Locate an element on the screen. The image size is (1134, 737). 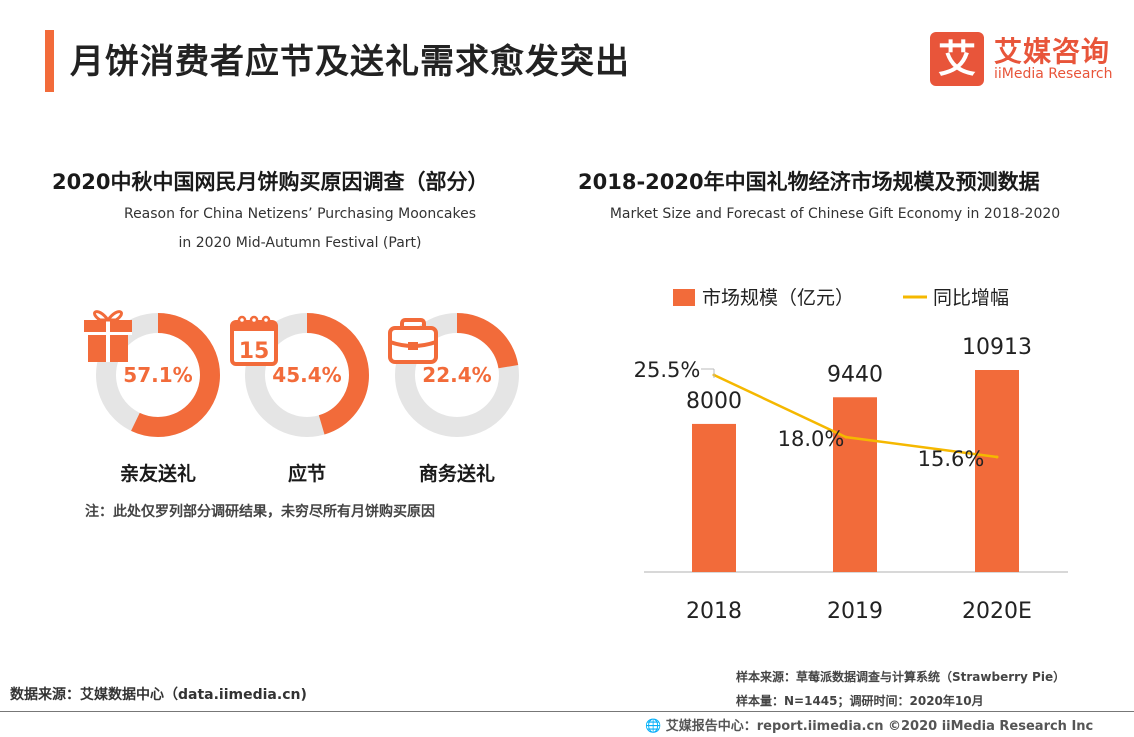
bar-value-label-2018: 8000 is located at coordinates (714, 401).